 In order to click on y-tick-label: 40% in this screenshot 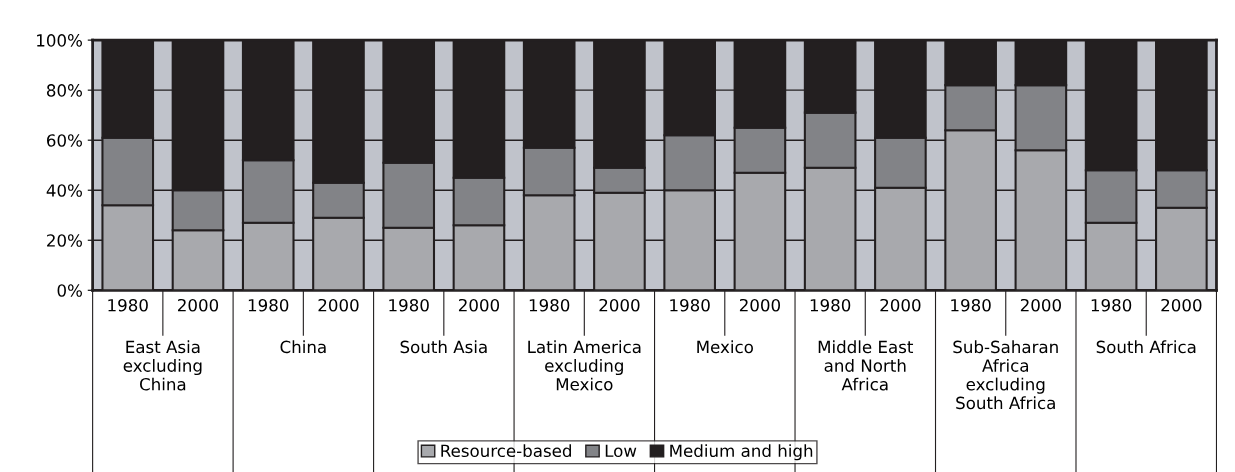, I will do `click(64, 190)`.